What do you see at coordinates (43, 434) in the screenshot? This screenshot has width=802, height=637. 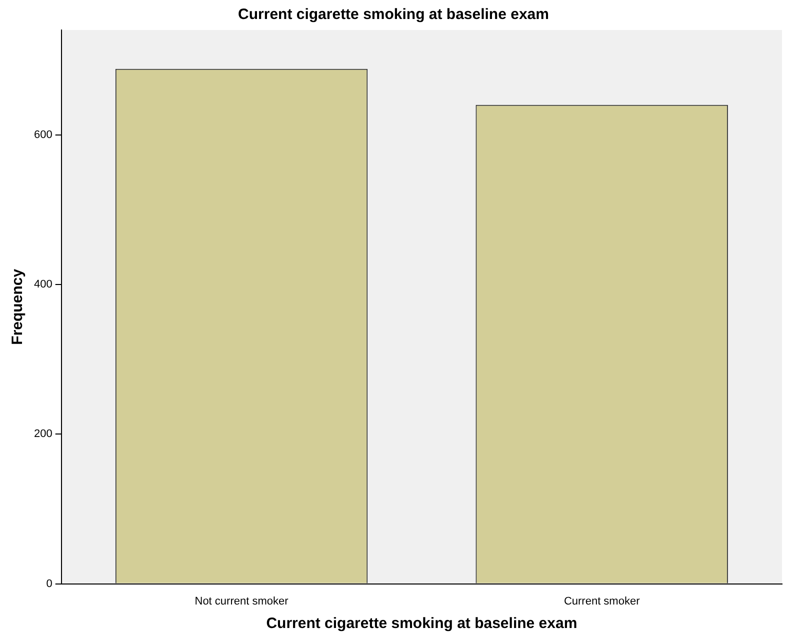 I see `y-tick-label: 200` at bounding box center [43, 434].